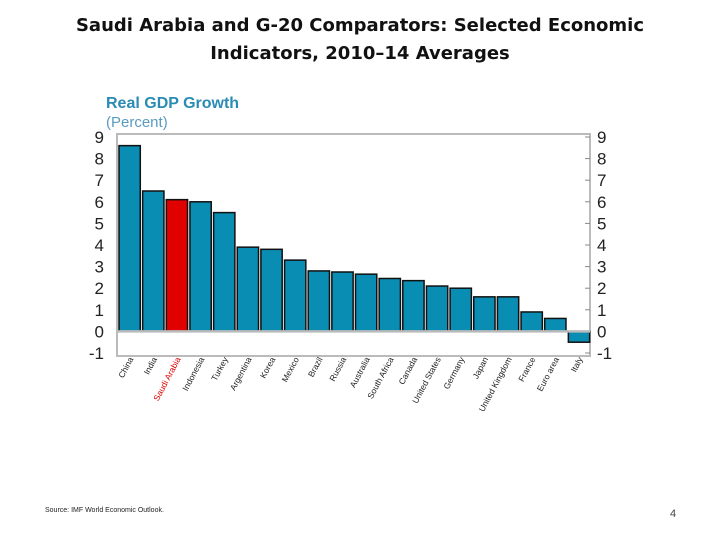 This screenshot has width=720, height=540. What do you see at coordinates (413, 306) in the screenshot?
I see `bar-canada` at bounding box center [413, 306].